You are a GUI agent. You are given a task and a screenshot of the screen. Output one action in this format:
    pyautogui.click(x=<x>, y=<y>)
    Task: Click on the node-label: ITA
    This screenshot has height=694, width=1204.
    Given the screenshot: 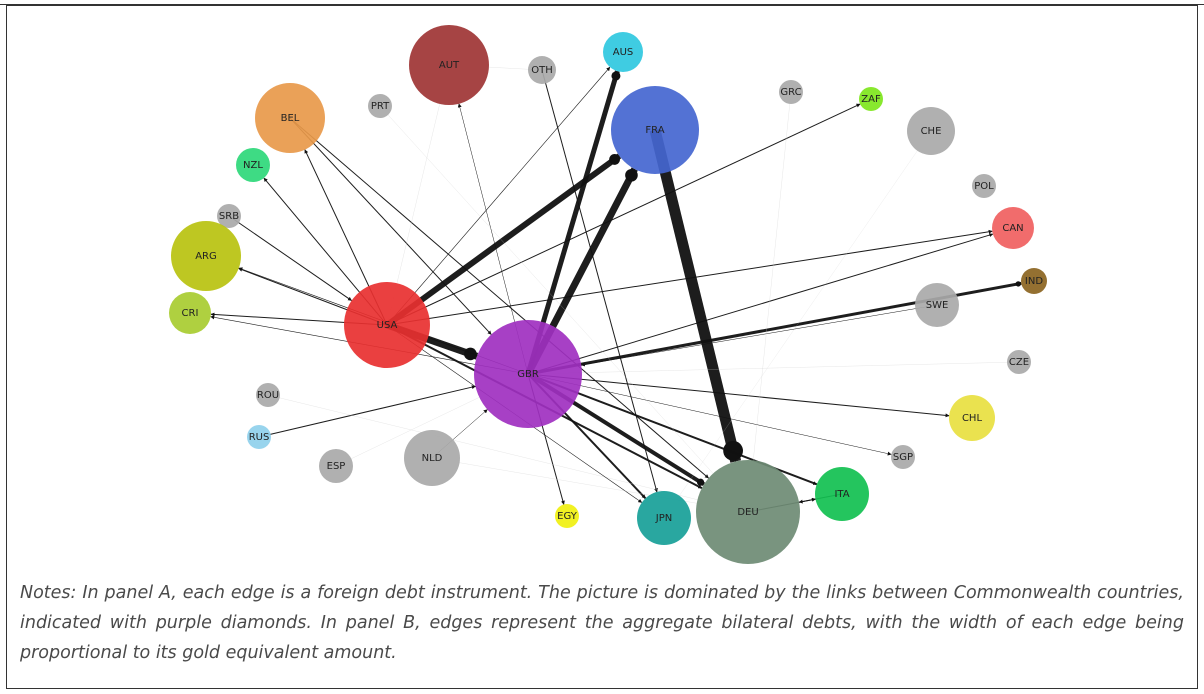 What is the action you would take?
    pyautogui.click(x=841, y=494)
    